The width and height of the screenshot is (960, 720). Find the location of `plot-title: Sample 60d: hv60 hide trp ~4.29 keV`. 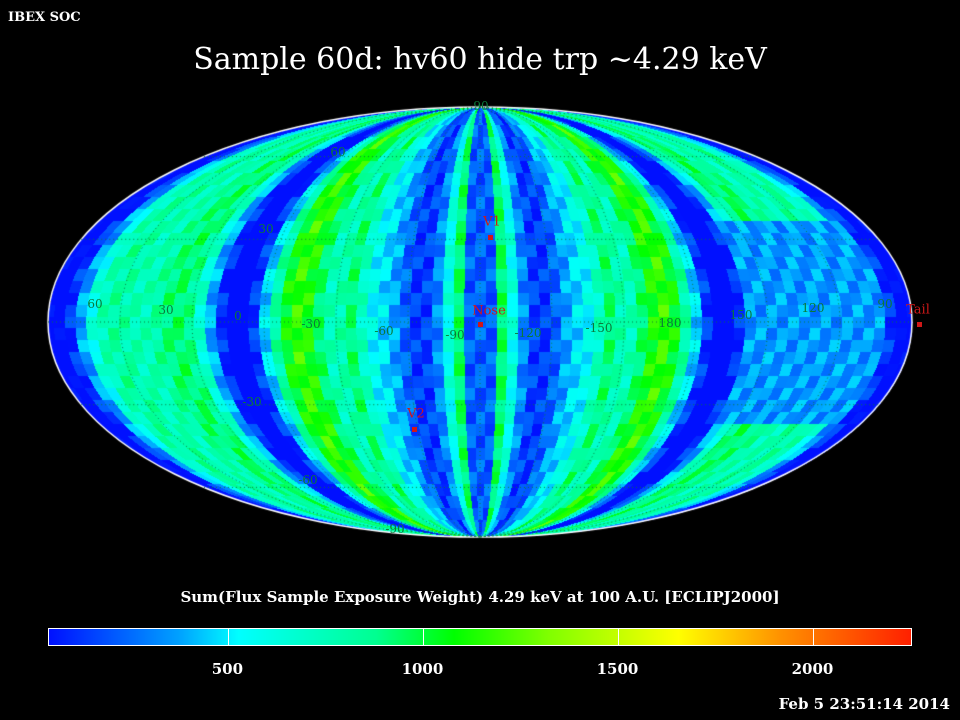

plot-title: Sample 60d: hv60 hide trp ~4.29 keV is located at coordinates (480, 59).